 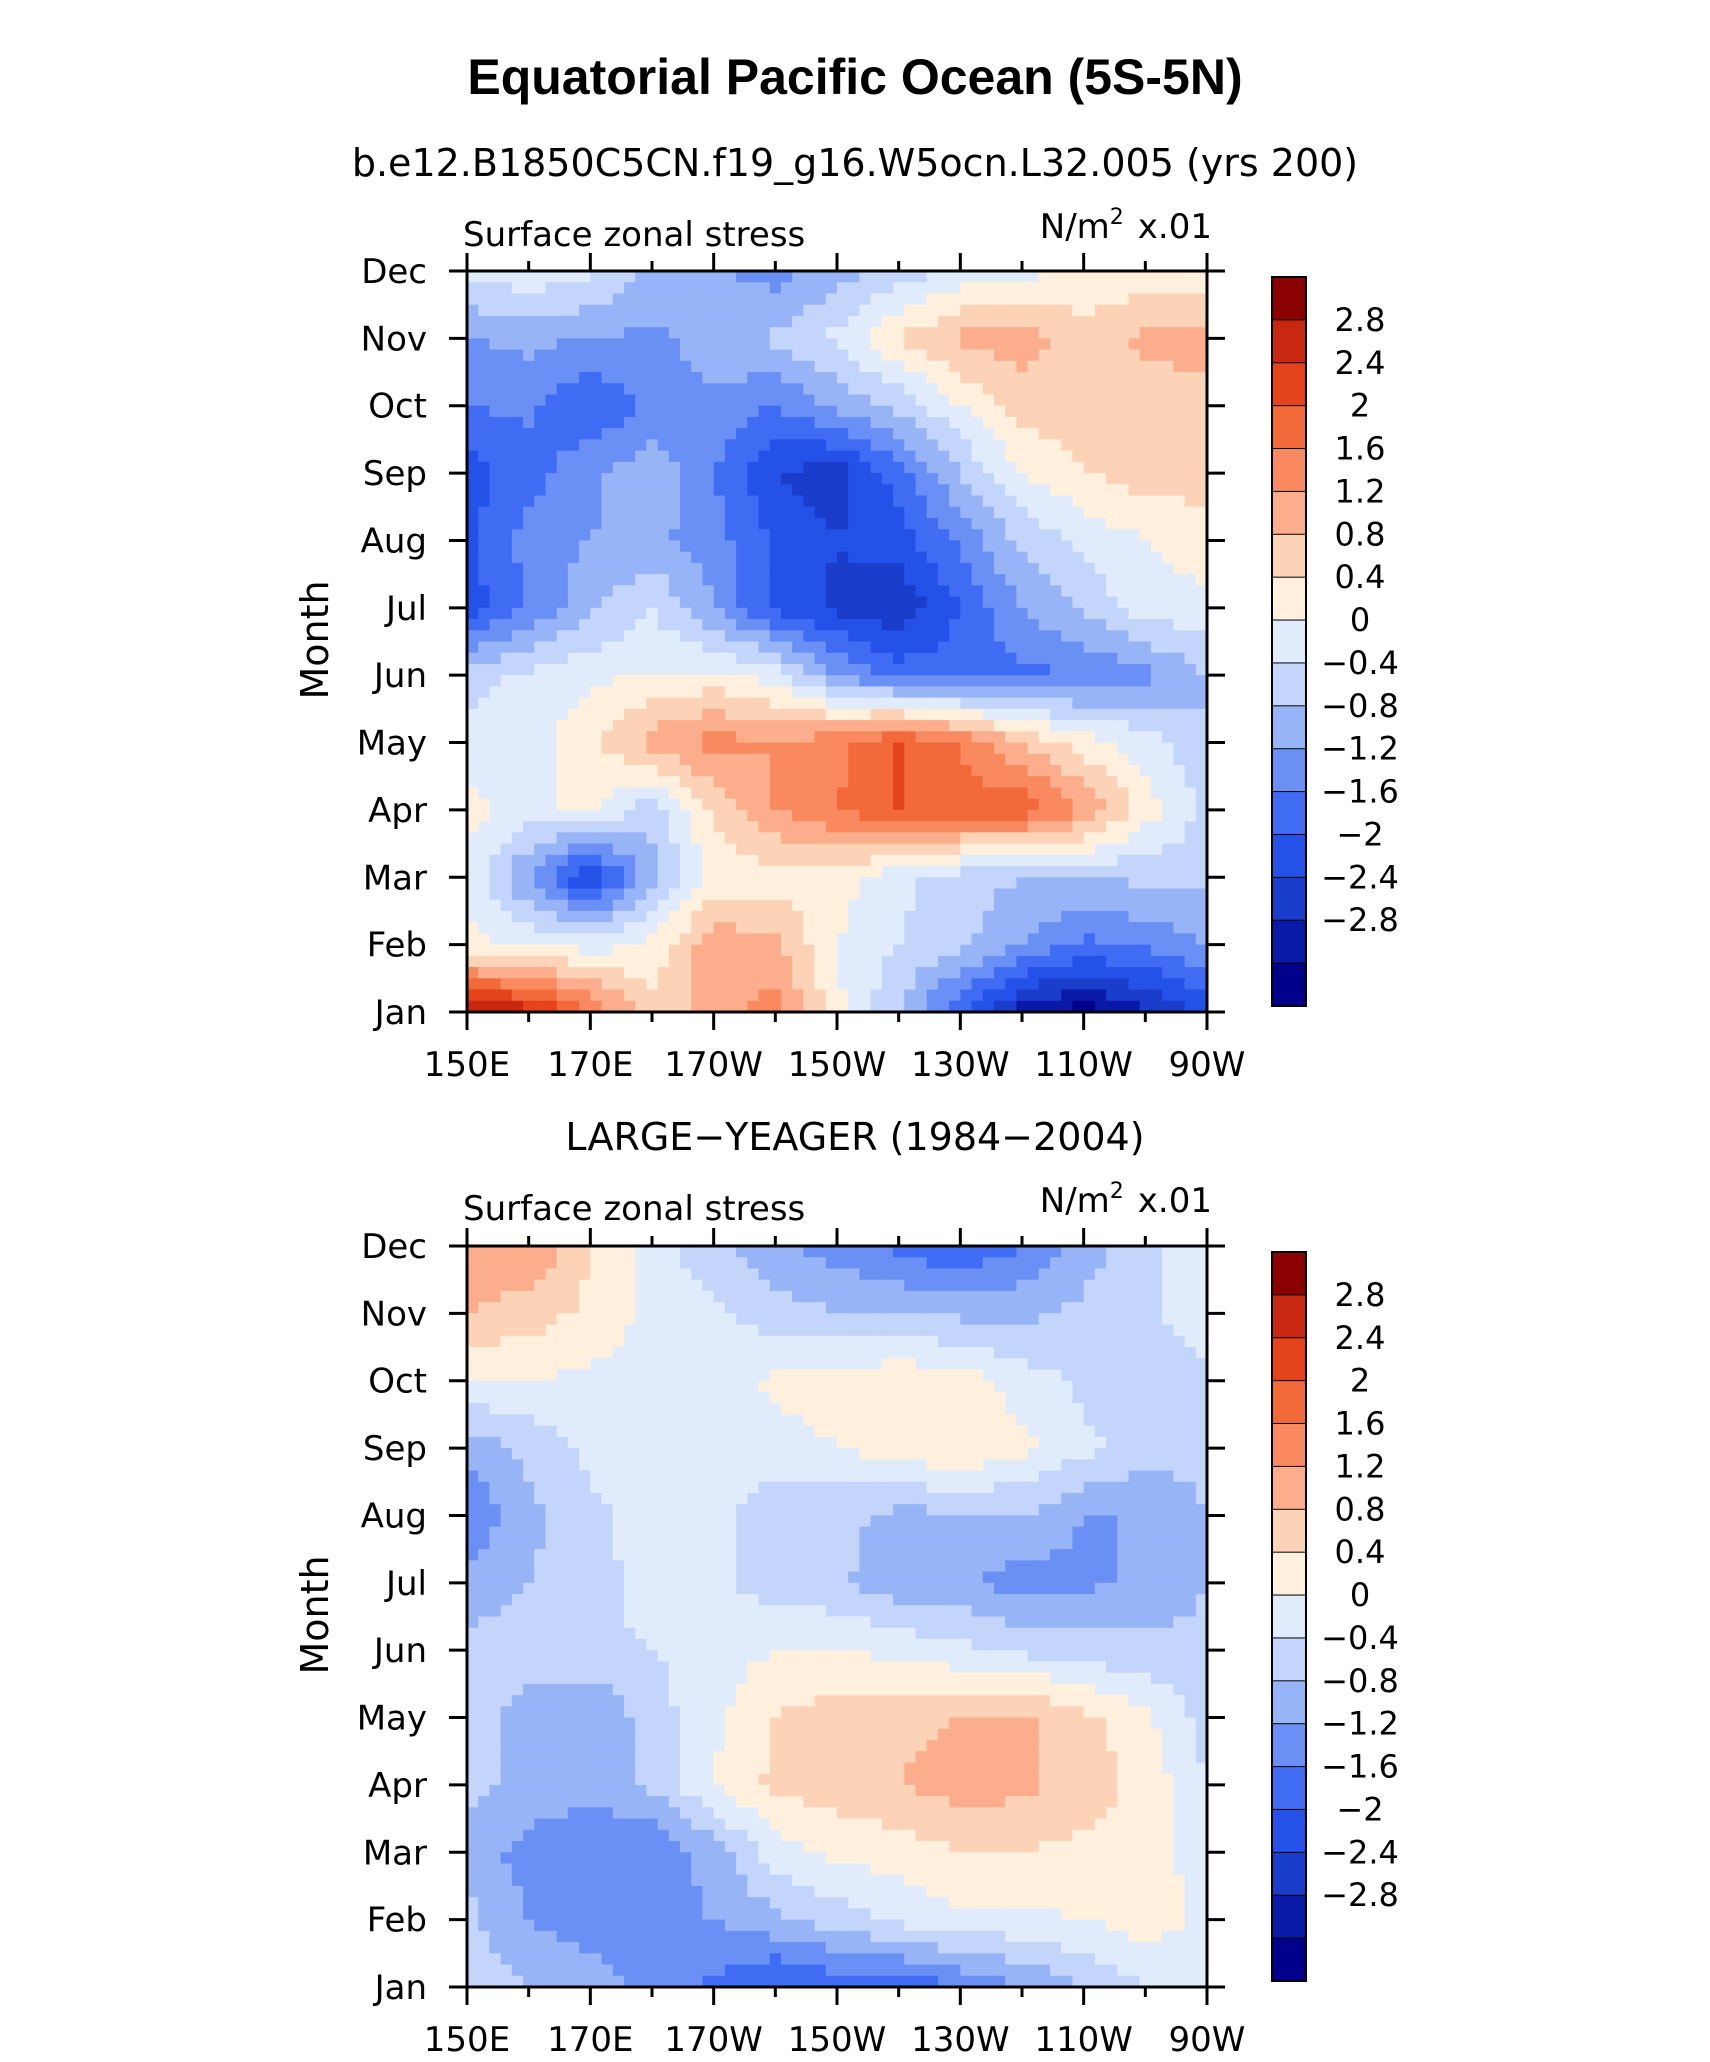 I want to click on colorbar-box, so click(x=1289, y=298).